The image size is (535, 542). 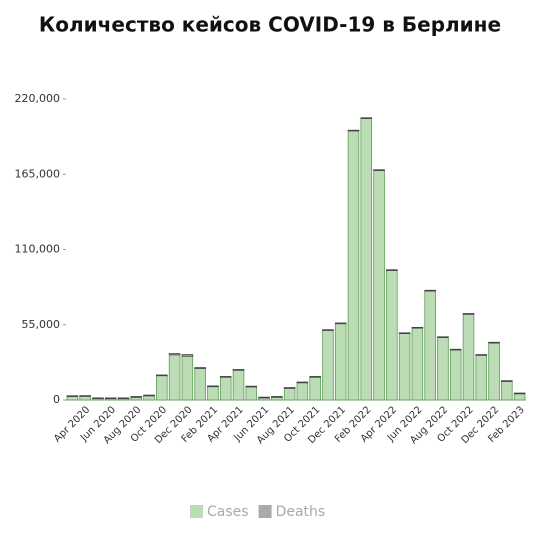 What do you see at coordinates (38, 173) in the screenshot?
I see `y-tick-label: 165,000` at bounding box center [38, 173].